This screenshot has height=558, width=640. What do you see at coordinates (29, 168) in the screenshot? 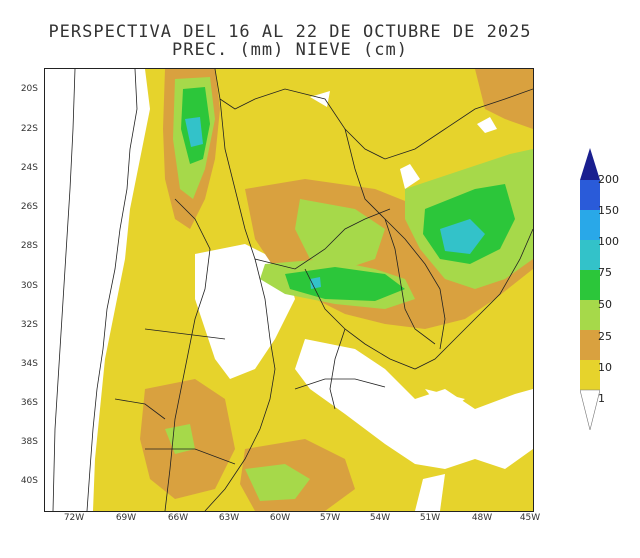
I see `lat-label: 24S` at bounding box center [29, 168].